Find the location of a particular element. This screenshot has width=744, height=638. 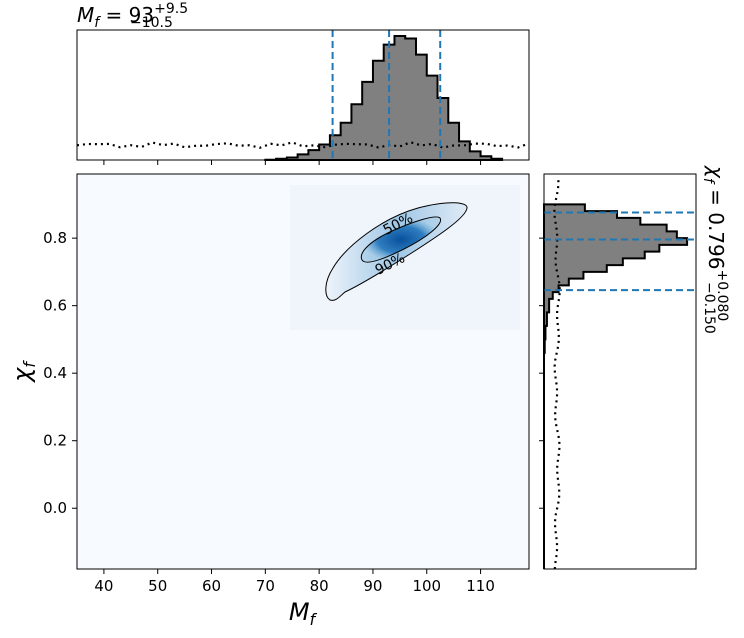

top-title-m: M is located at coordinates (85, 15).